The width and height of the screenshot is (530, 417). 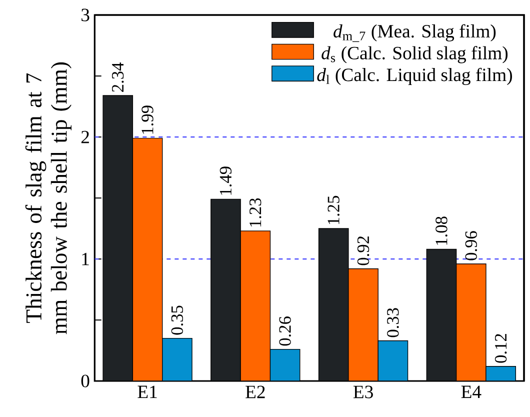 What do you see at coordinates (48, 198) in the screenshot?
I see `y-axis-title: Thickness of slag film at 7 mm below the shell tip (mm)` at bounding box center [48, 198].